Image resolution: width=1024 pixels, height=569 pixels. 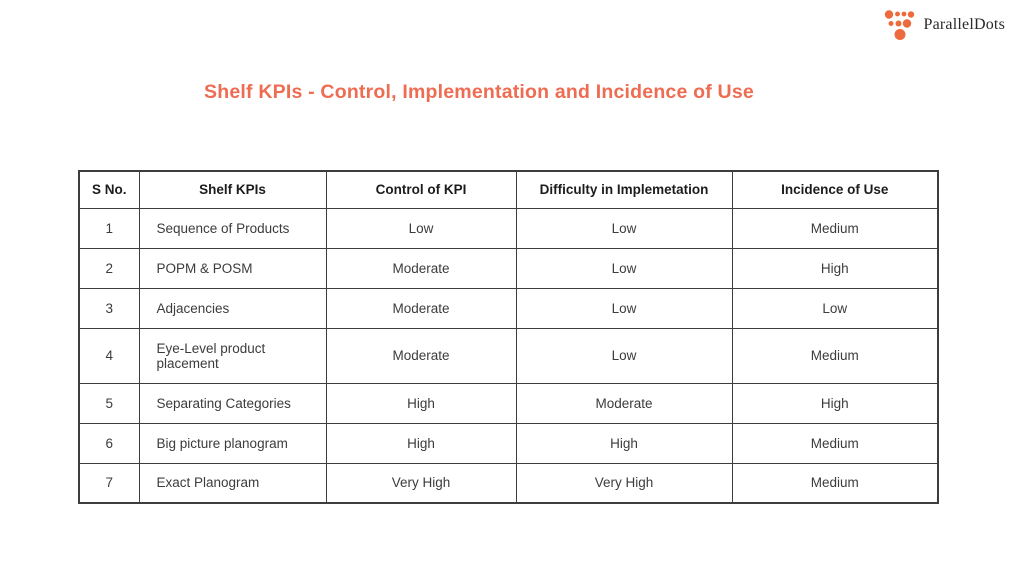 I want to click on table-cell: POPM & POSM, so click(x=232, y=268).